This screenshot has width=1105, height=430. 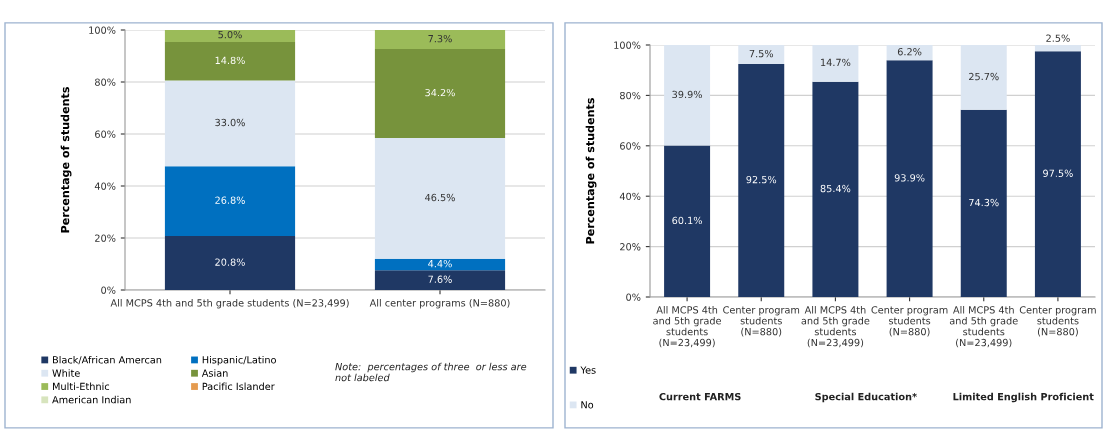 I want to click on data-label: 33.0%, so click(x=230, y=122).